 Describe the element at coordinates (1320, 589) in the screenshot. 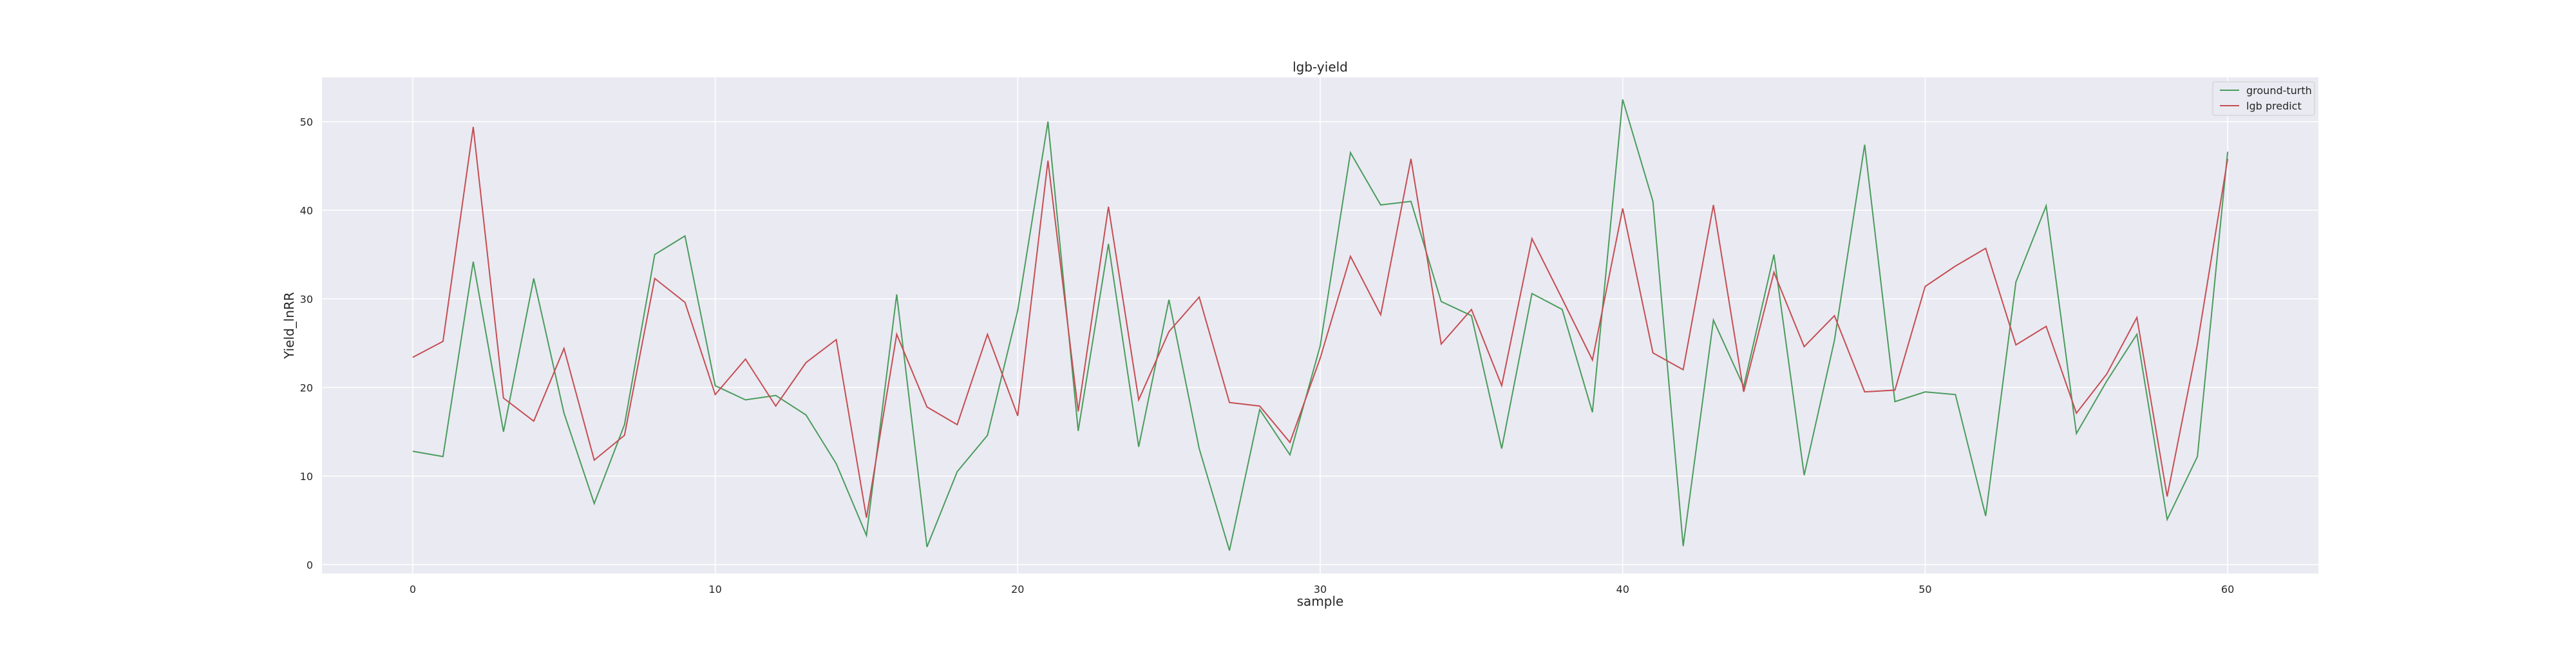

I see `x-tick-label: 30` at that location.